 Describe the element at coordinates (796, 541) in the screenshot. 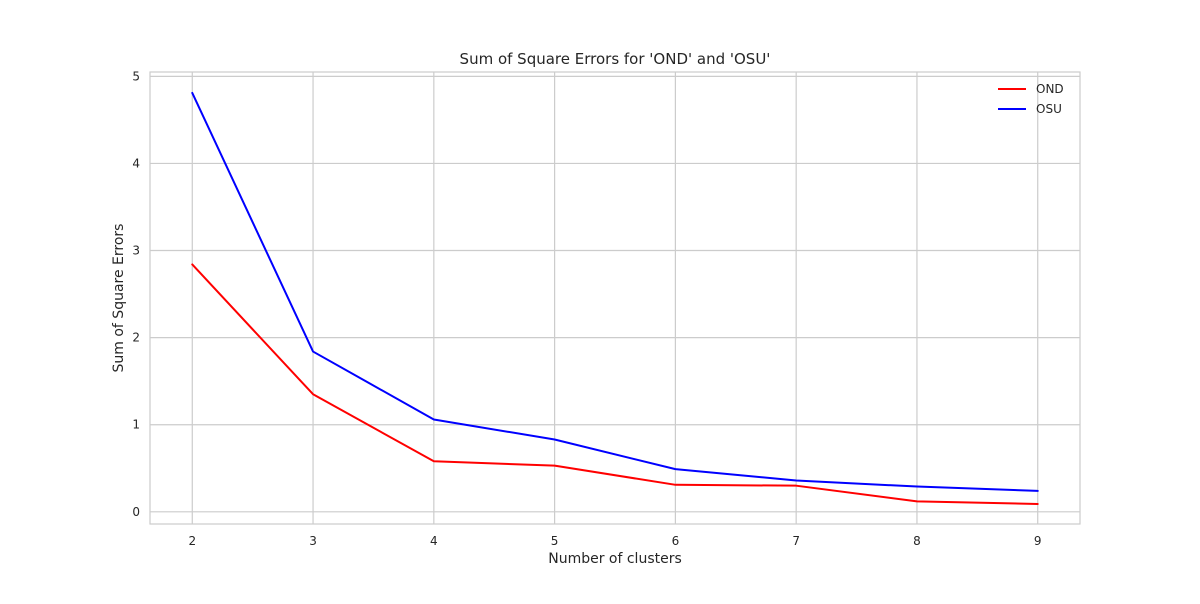

I see `x-tick-label: 7` at that location.